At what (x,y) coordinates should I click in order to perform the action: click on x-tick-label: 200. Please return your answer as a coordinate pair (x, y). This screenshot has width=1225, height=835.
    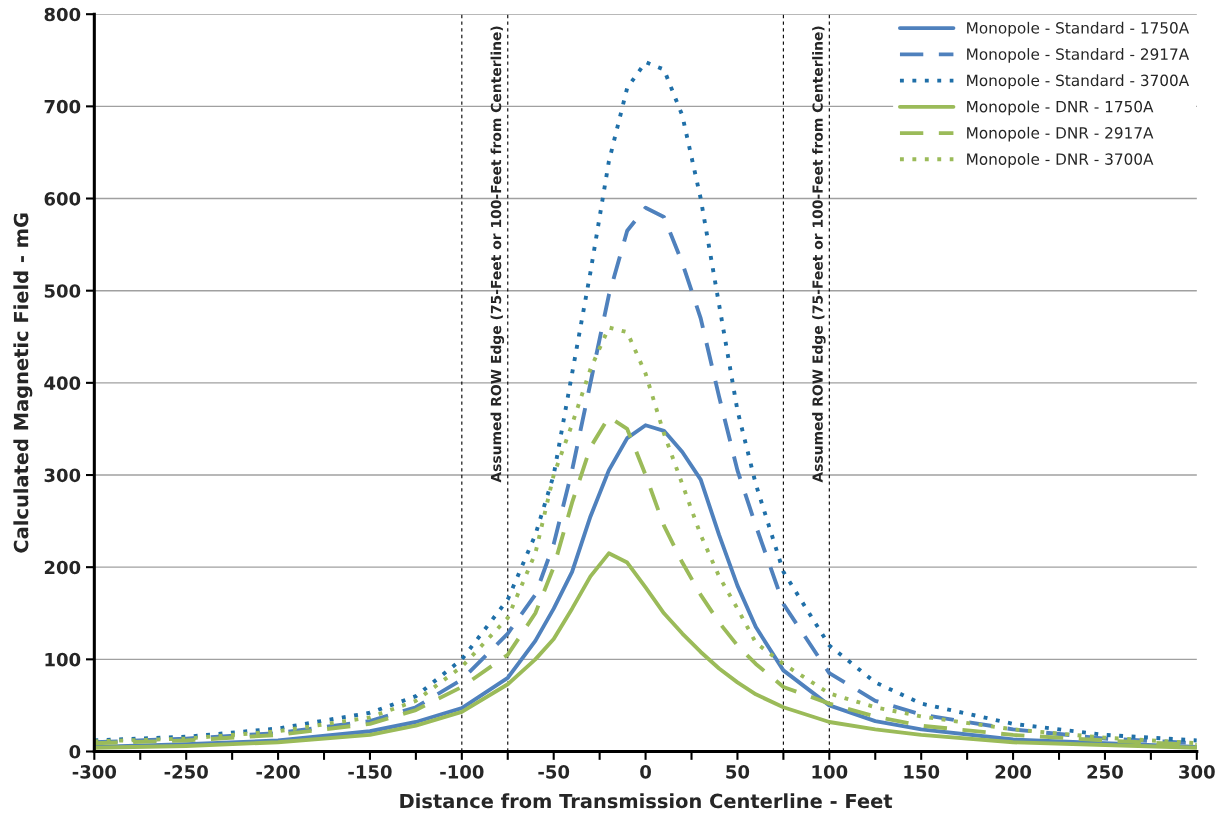
    Looking at the image, I should click on (1013, 772).